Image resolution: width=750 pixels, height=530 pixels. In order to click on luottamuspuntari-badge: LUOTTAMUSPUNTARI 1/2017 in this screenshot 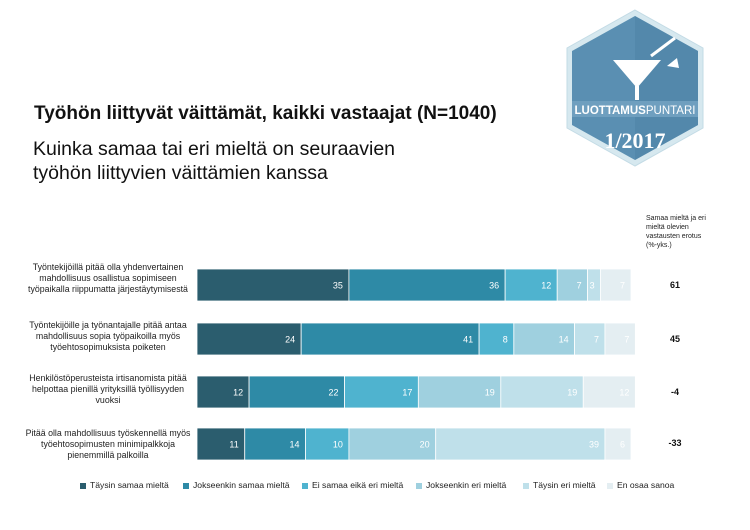, I will do `click(635, 88)`.